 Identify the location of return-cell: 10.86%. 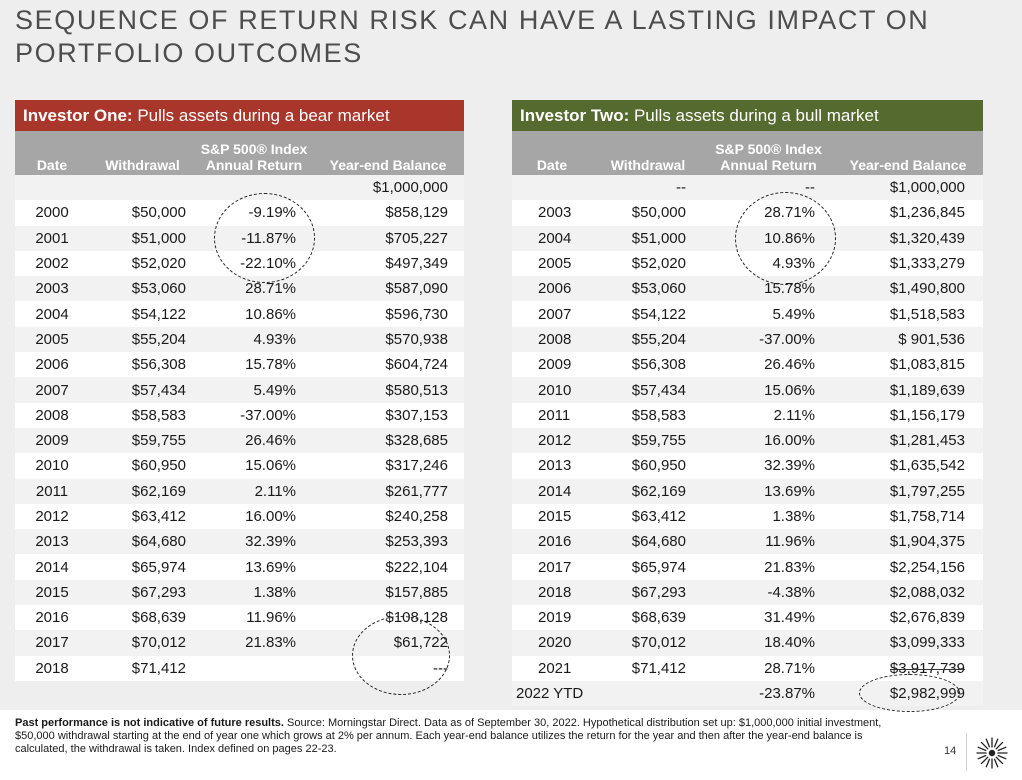
(768, 238).